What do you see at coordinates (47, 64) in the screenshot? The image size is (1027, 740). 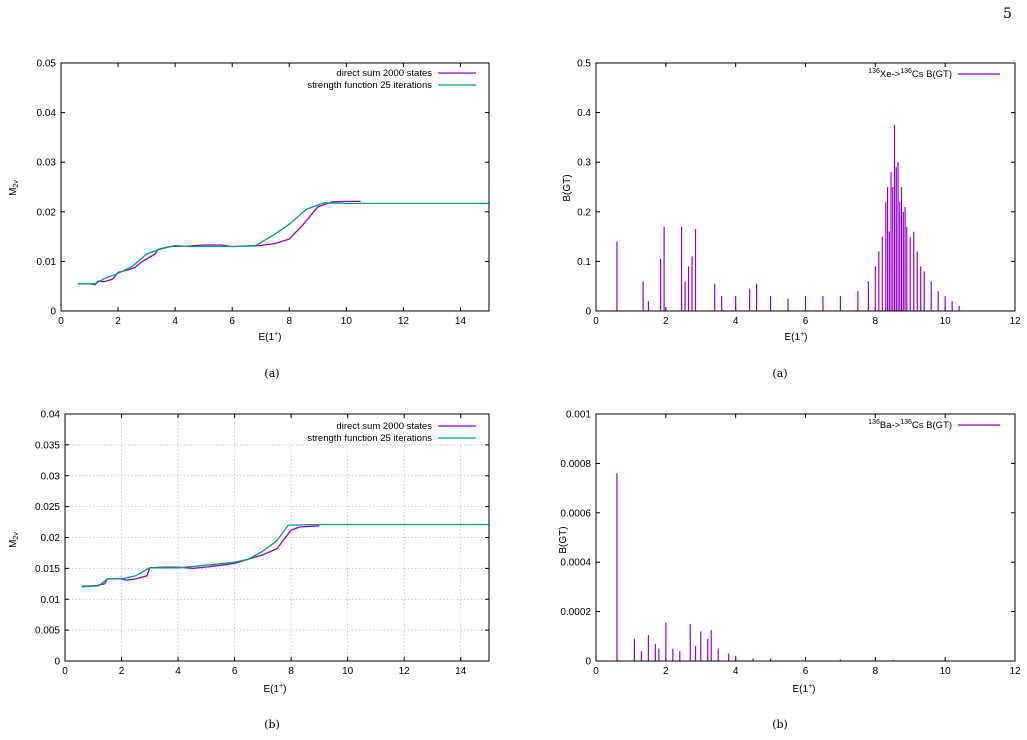 I see `y-tick-label: 0.05` at bounding box center [47, 64].